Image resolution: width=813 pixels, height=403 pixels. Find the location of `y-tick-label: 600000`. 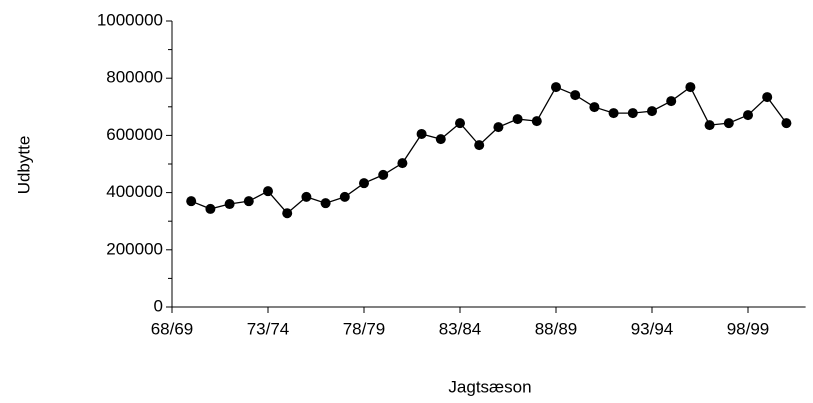

y-tick-label: 600000 is located at coordinates (134, 134).